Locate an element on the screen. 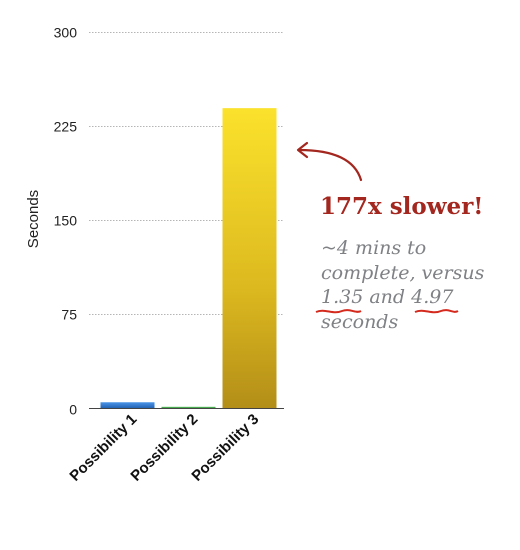 The height and width of the screenshot is (550, 520). slowdown-headline: 177x slower! is located at coordinates (402, 206).